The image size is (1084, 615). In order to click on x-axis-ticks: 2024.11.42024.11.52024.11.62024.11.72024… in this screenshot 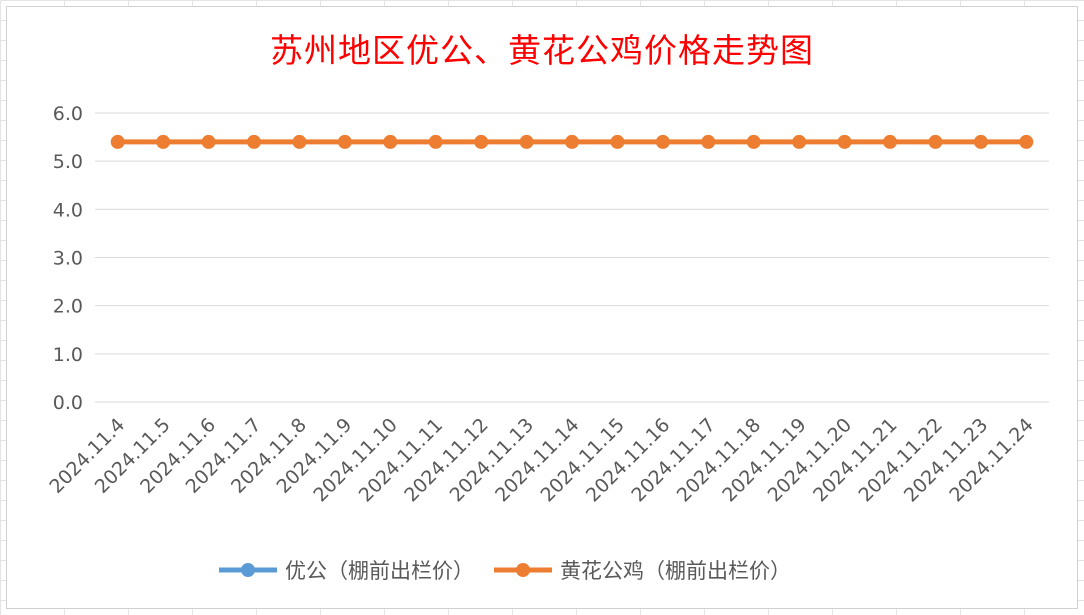, I will do `click(541, 460)`.